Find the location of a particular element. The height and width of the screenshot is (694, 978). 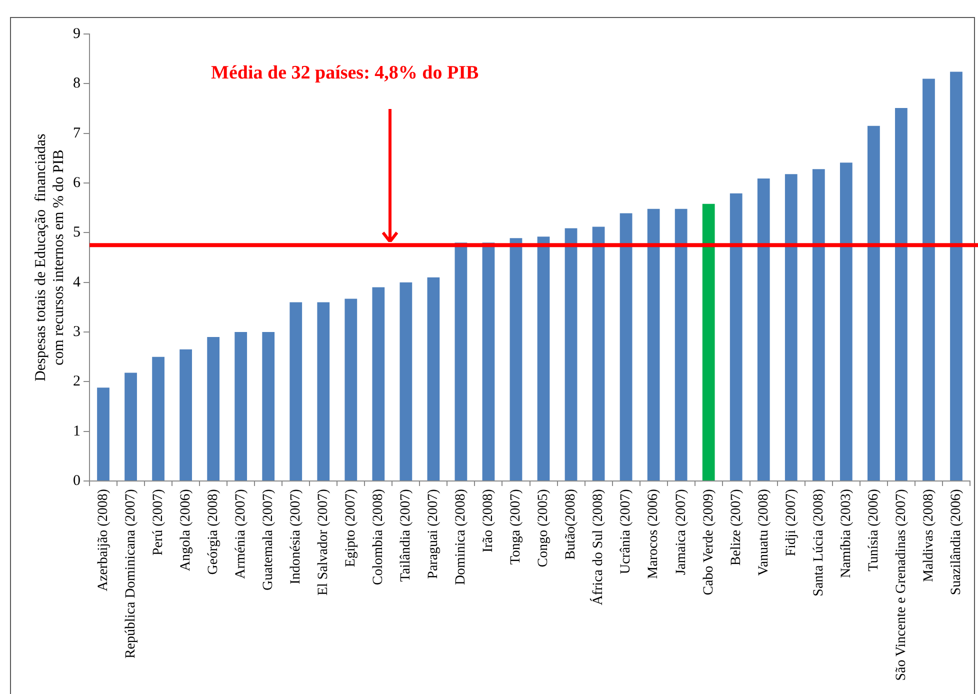

x-tick-label: Guatemala (2007) is located at coordinates (268, 539).